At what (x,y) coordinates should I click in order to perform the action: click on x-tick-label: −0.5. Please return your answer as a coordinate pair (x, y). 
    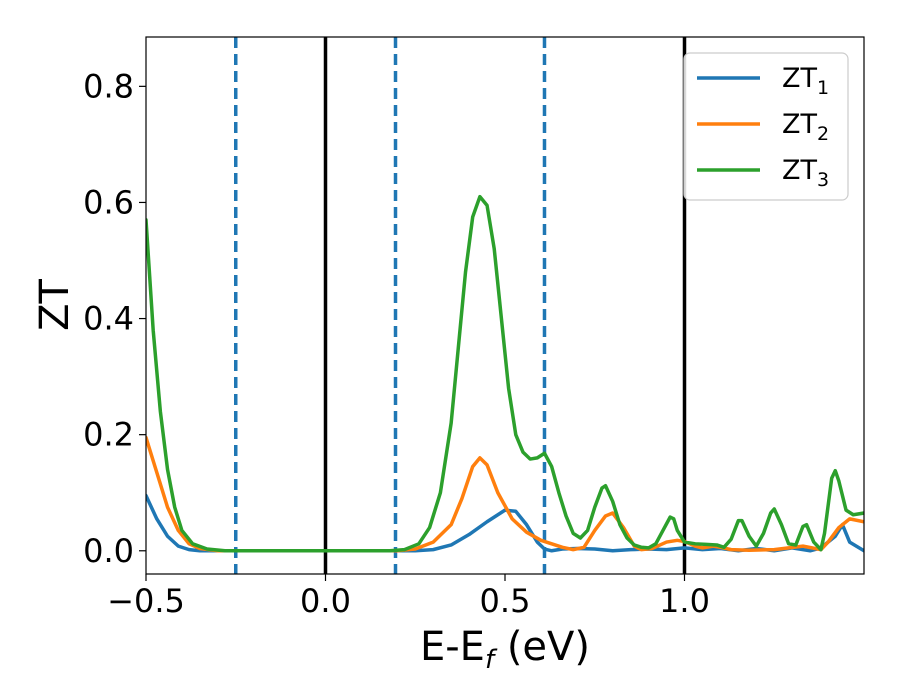
    Looking at the image, I should click on (146, 601).